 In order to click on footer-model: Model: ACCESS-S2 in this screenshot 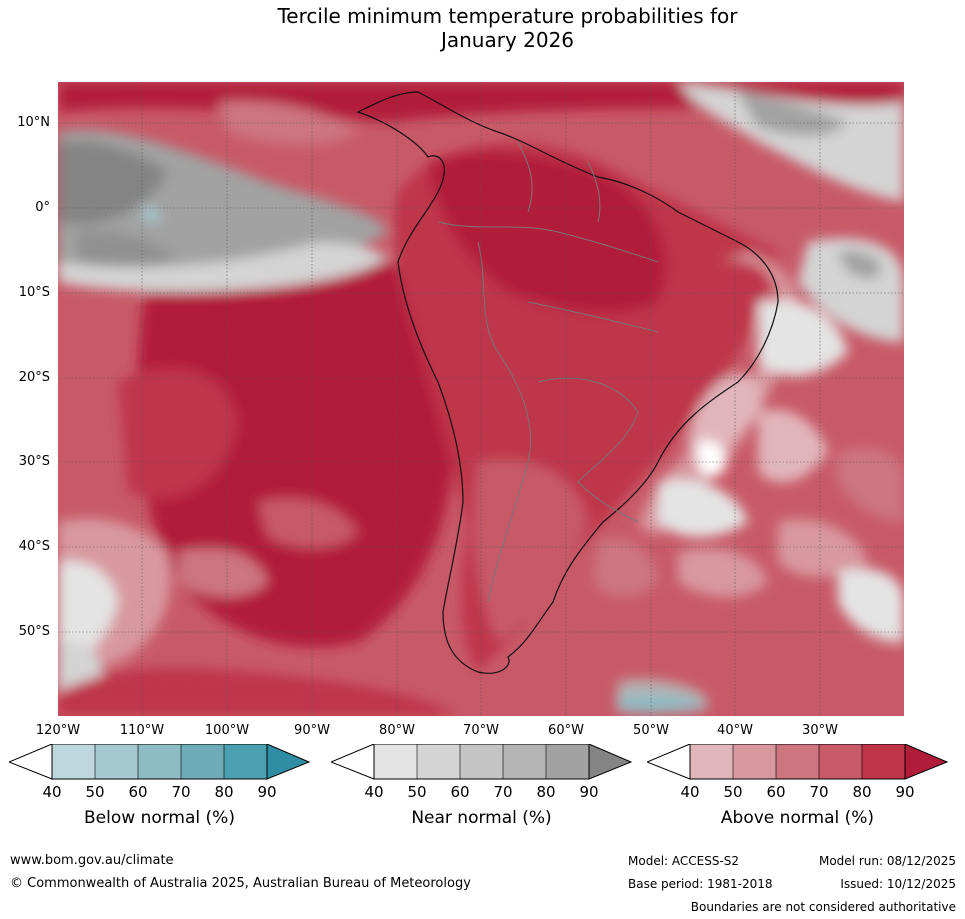, I will do `click(684, 861)`.